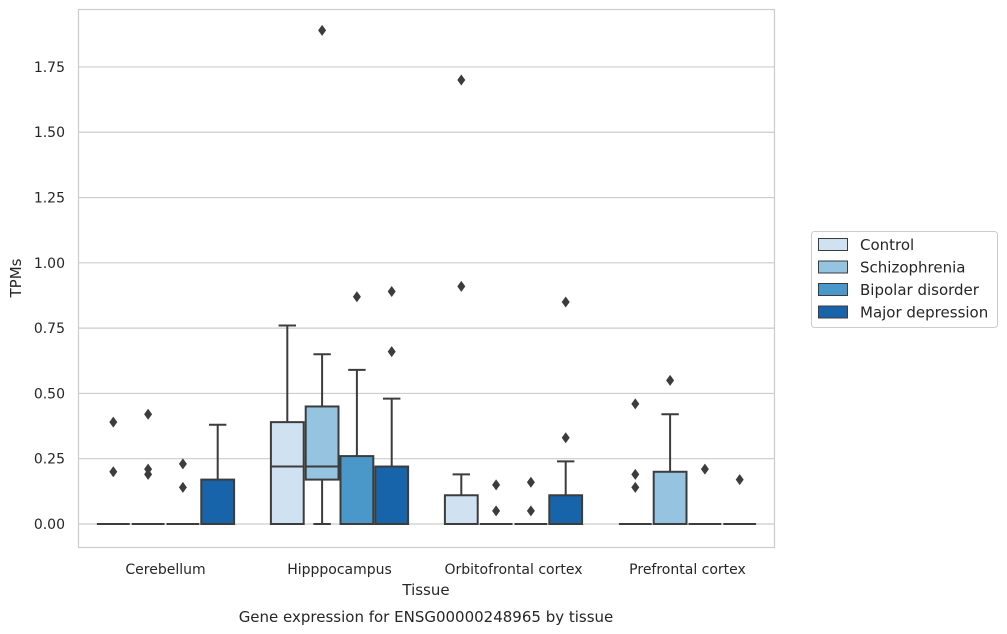 The image size is (1007, 634). I want to click on x-tick-label: Hipppocampus, so click(339, 570).